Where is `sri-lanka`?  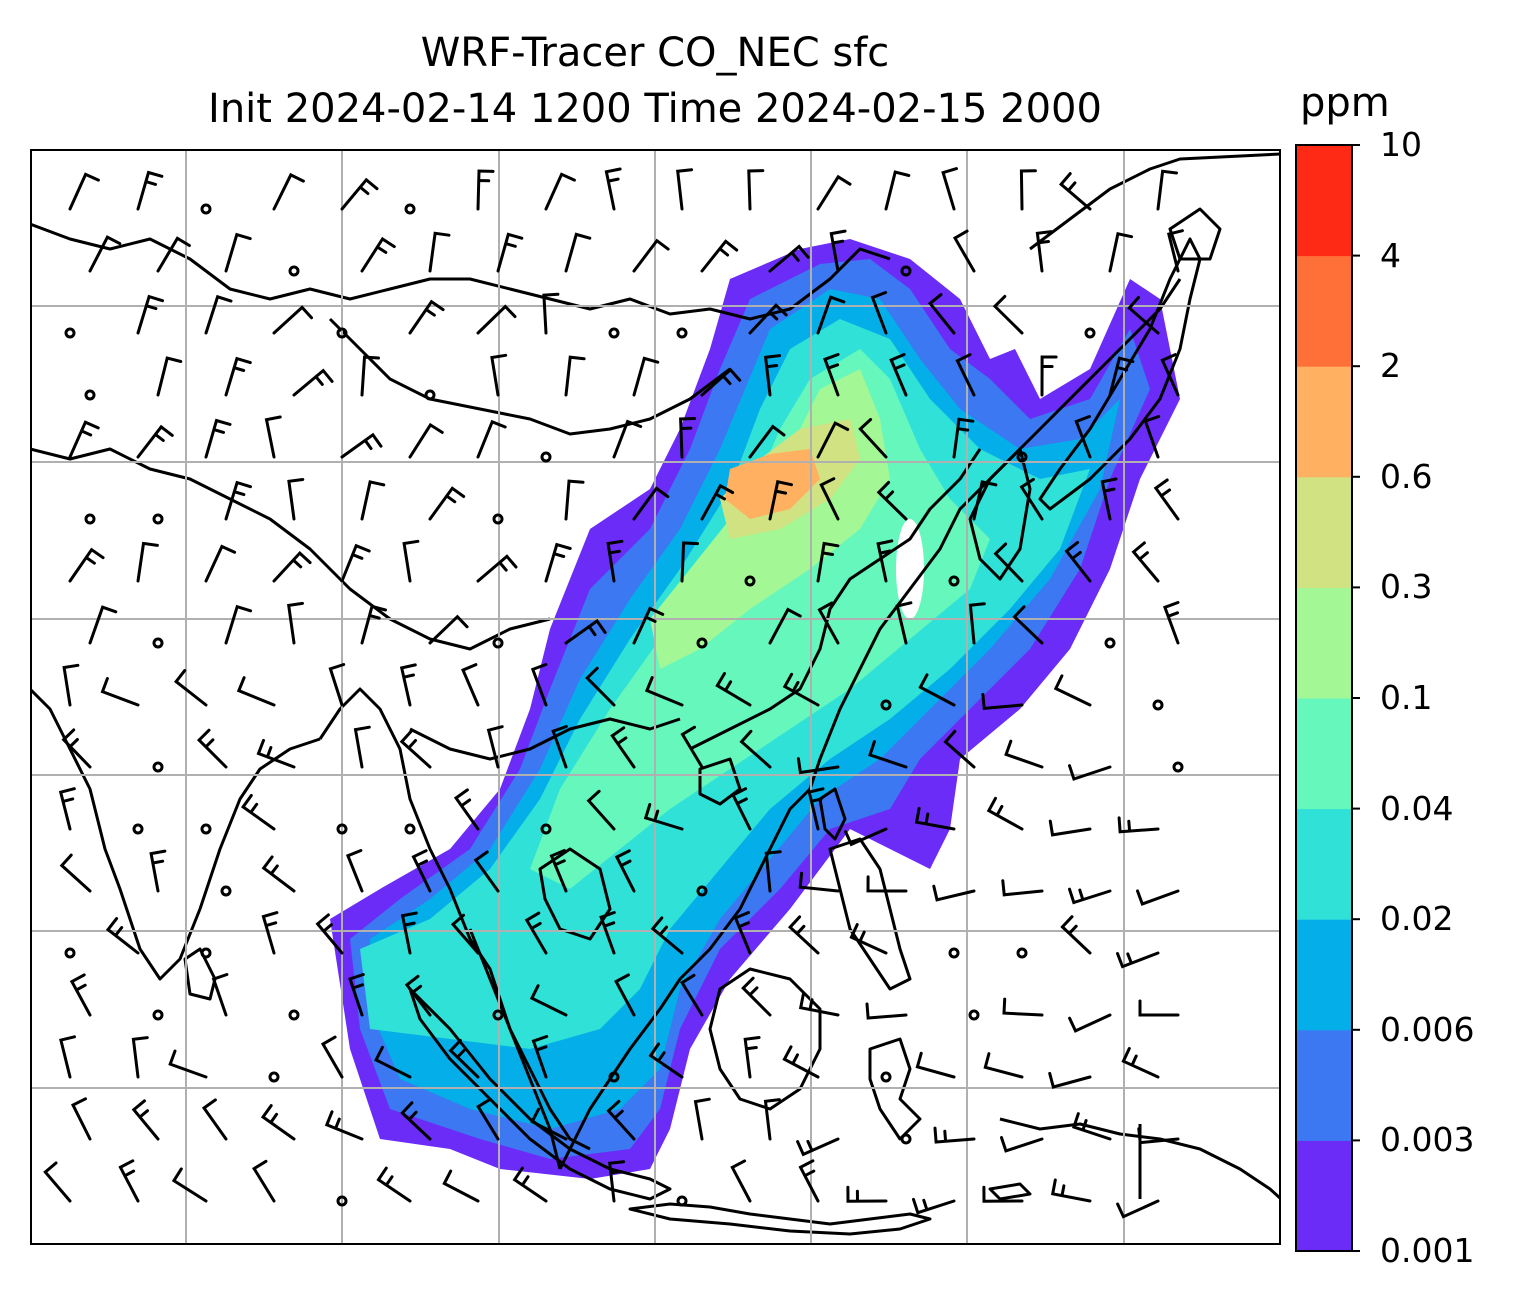 sri-lanka is located at coordinates (200, 974).